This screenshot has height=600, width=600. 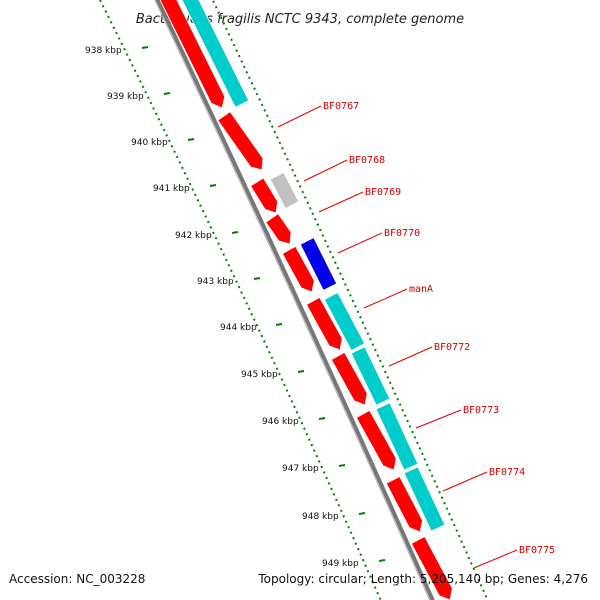 What do you see at coordinates (259, 375) in the screenshot?
I see `kbp-tick-label: 945 kbp` at bounding box center [259, 375].